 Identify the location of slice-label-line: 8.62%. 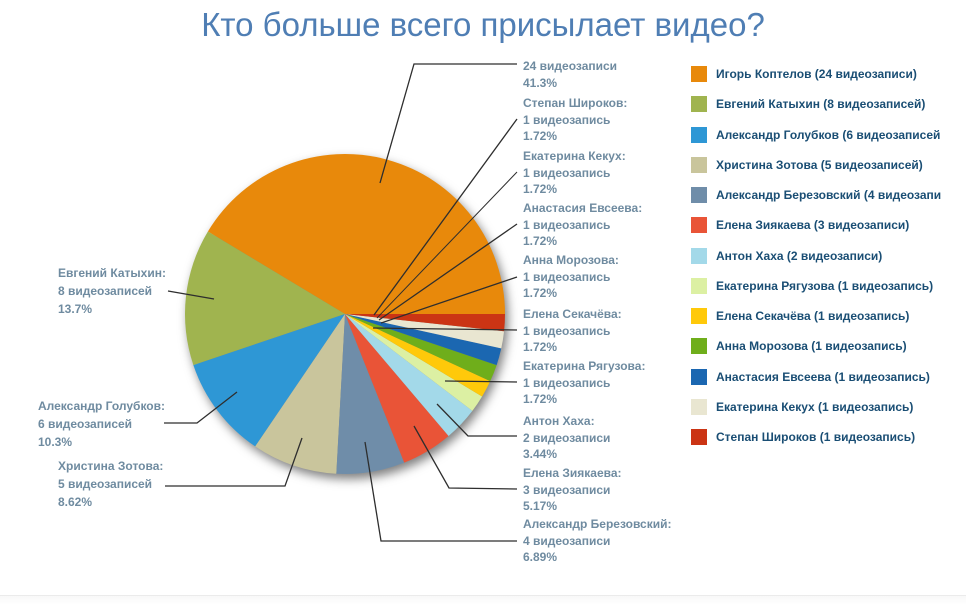
(75, 502).